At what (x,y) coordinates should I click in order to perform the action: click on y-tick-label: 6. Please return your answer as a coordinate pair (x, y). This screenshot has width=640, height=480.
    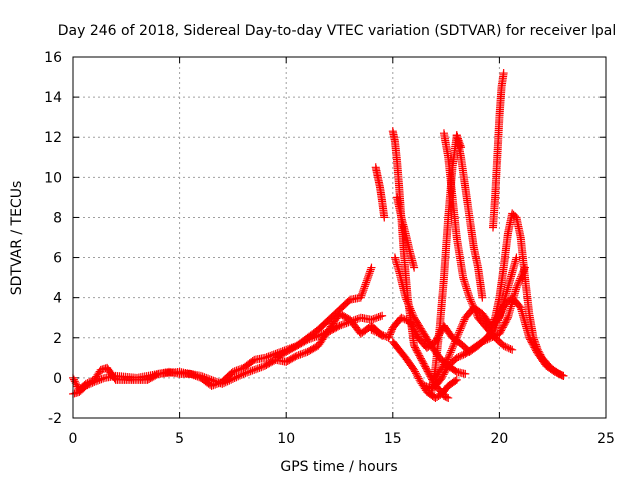
    Looking at the image, I should click on (57, 259).